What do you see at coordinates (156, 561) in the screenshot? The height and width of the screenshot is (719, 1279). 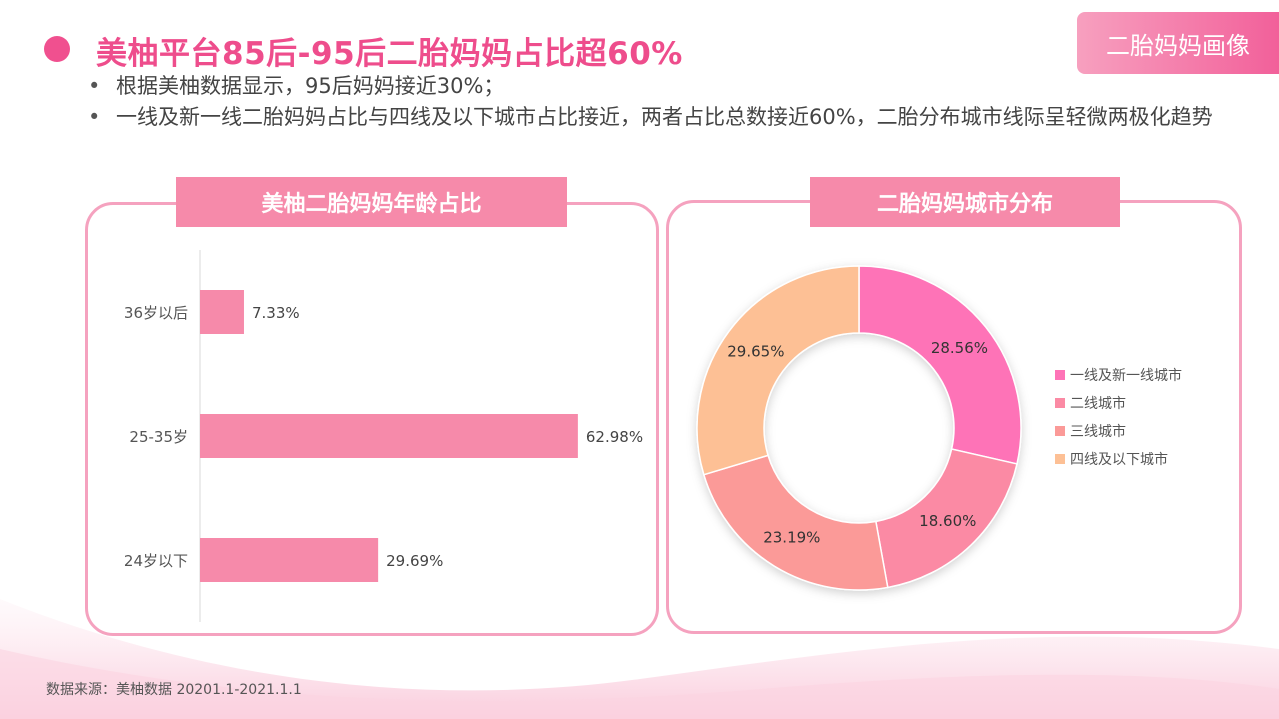 I see `bar-category-label: 24岁以下` at bounding box center [156, 561].